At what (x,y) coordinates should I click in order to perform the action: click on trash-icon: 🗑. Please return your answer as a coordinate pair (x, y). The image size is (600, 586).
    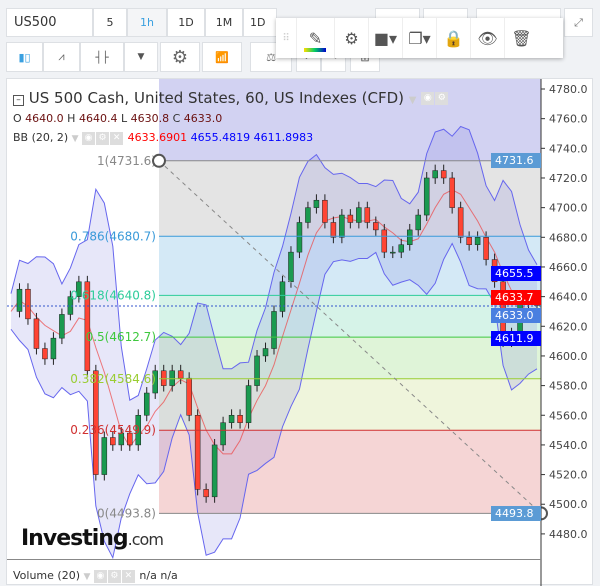
    Looking at the image, I should click on (521, 38).